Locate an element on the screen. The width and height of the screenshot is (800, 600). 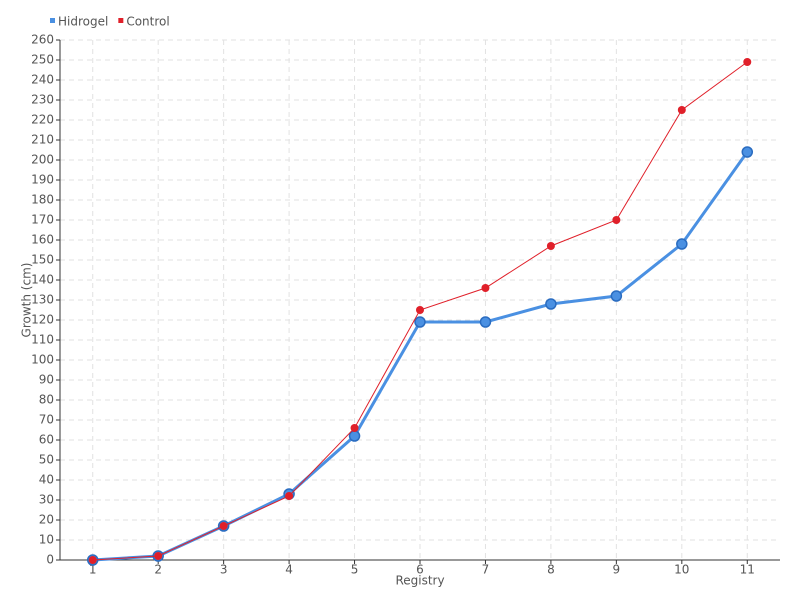
x-tick-label: 4 is located at coordinates (289, 570).